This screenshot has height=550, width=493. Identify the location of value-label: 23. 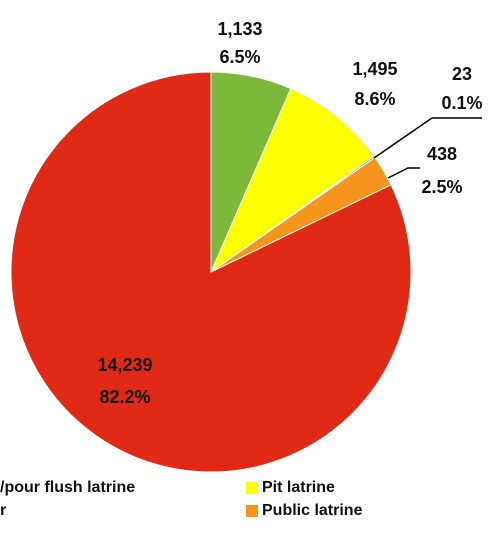
(462, 74).